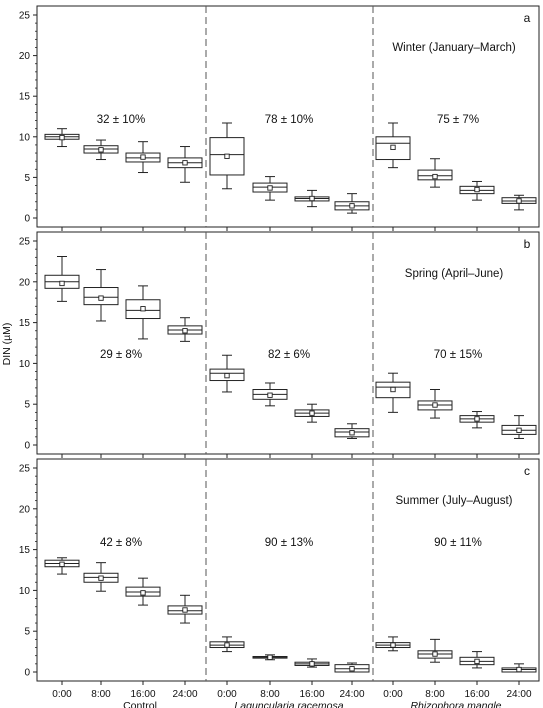 Image resolution: width=543 pixels, height=708 pixels. I want to click on reduction-percent-label: 70 ± 15%, so click(458, 355).